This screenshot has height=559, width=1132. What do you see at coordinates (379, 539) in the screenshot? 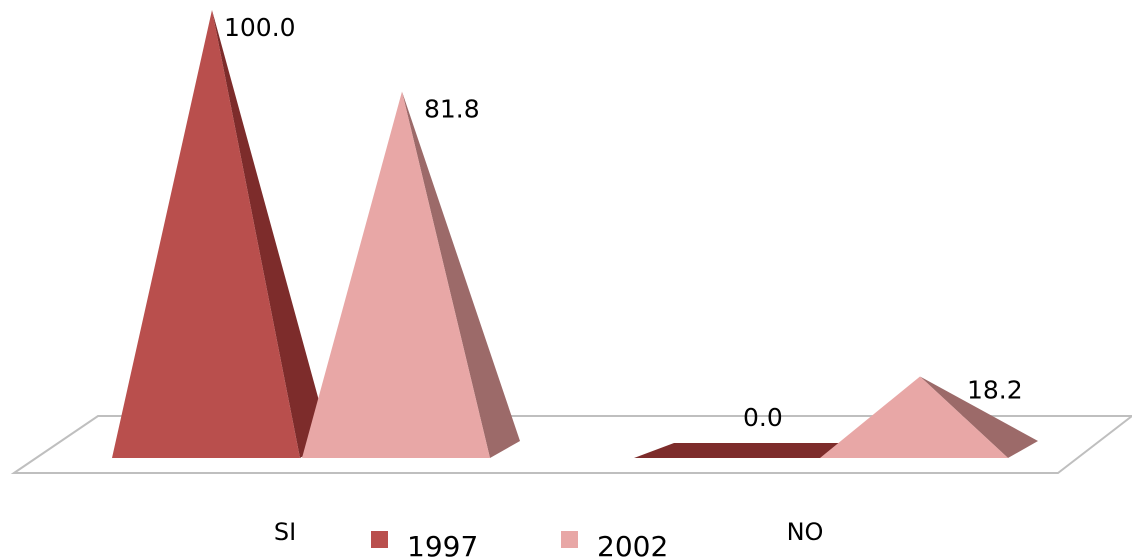
I see `legend-swatch-1997` at bounding box center [379, 539].